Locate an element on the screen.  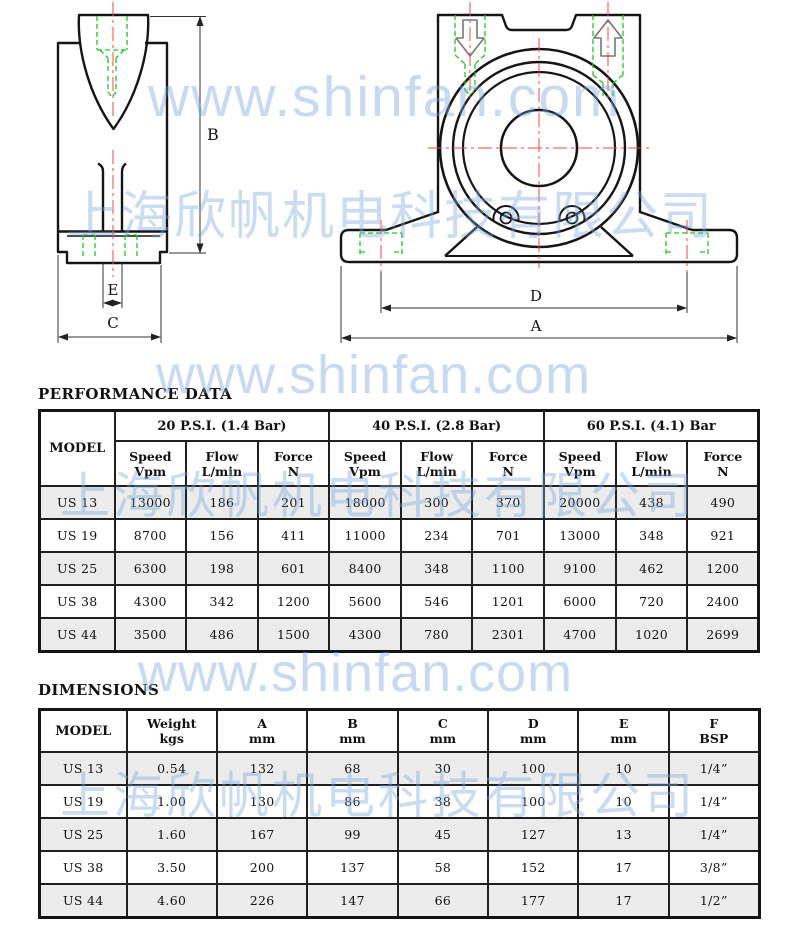
value-cell: 137 is located at coordinates (352, 867).